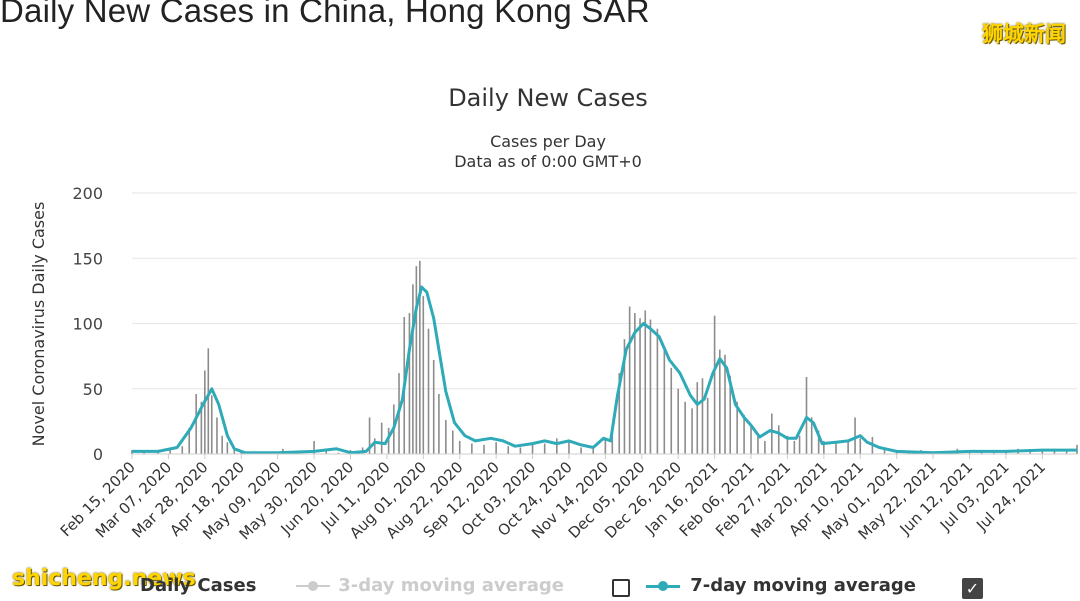  I want to click on chart-subtitle-1: Cases per Day, so click(548, 141).